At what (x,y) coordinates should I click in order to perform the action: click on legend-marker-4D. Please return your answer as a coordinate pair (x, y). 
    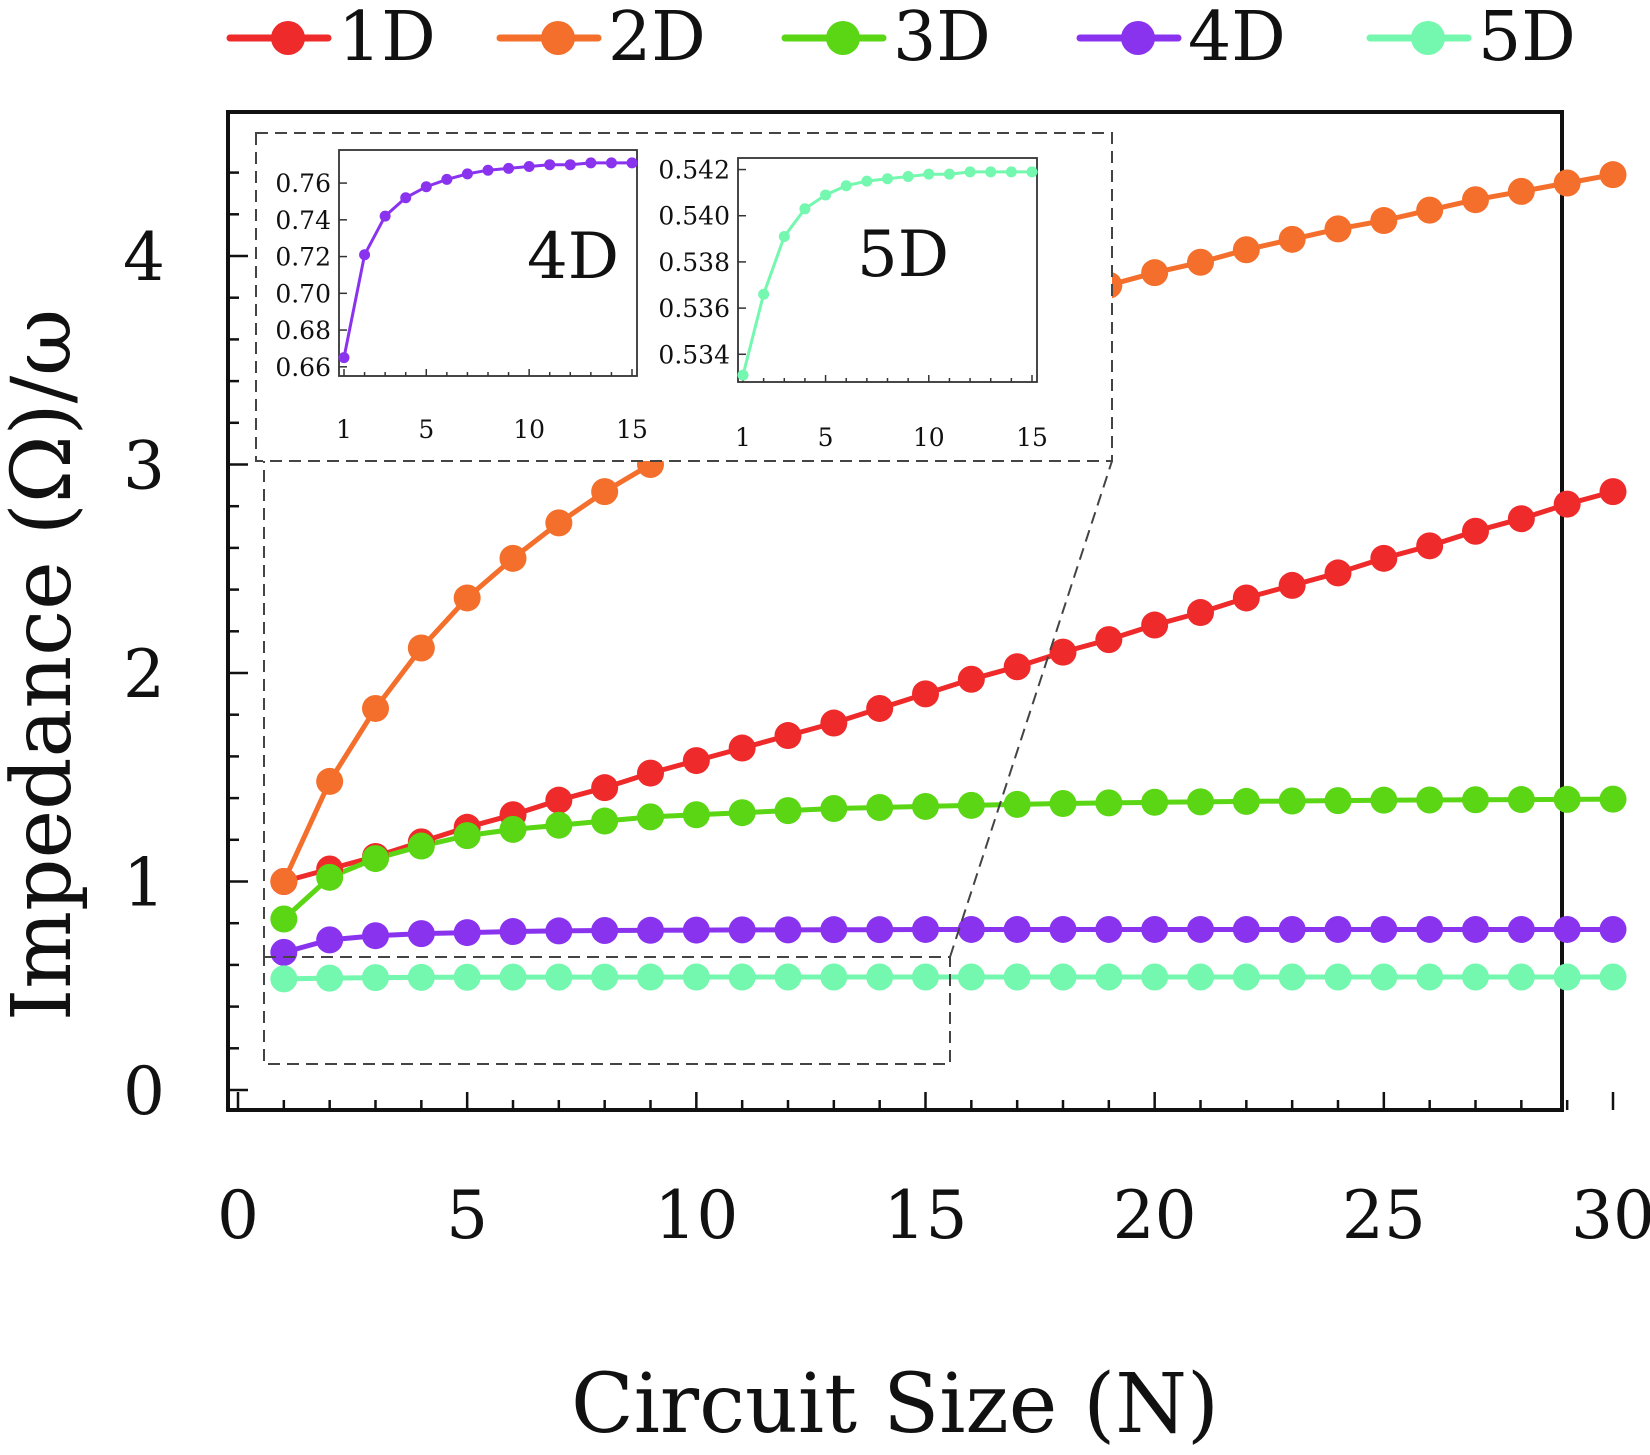
    Looking at the image, I should click on (1138, 38).